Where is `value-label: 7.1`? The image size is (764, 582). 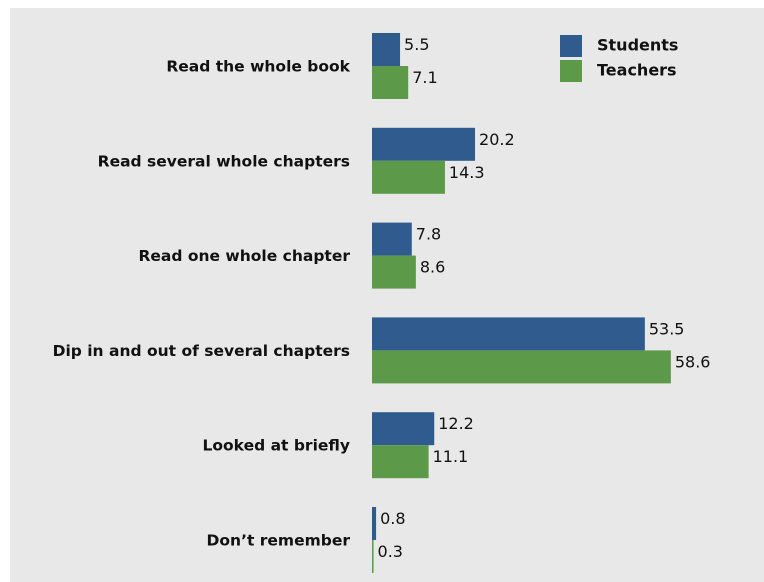
value-label: 7.1 is located at coordinates (424, 77).